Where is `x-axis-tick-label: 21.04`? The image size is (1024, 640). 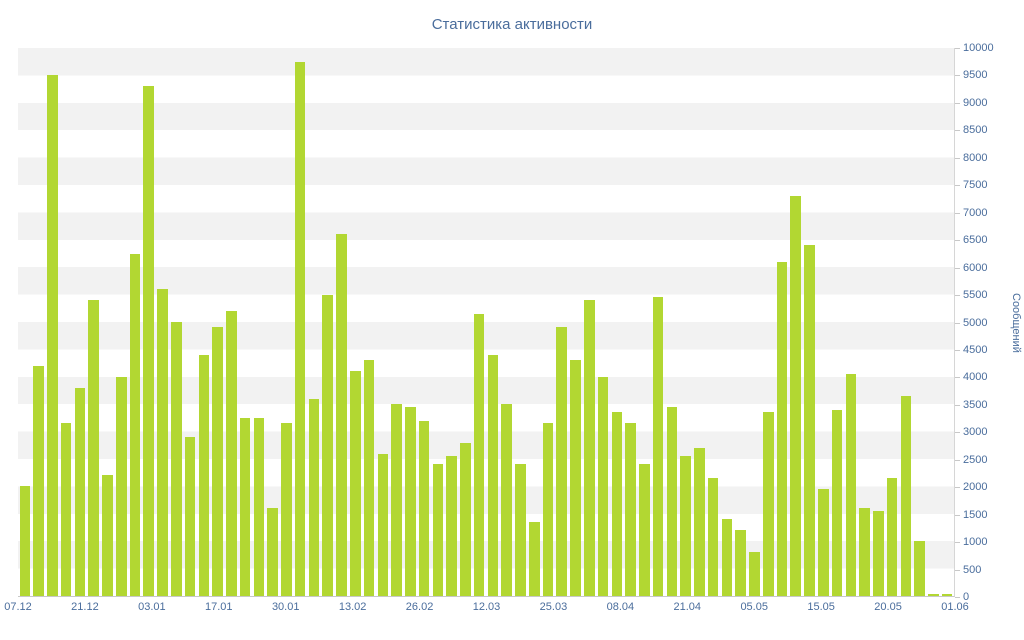
x-axis-tick-label: 21.04 is located at coordinates (687, 607).